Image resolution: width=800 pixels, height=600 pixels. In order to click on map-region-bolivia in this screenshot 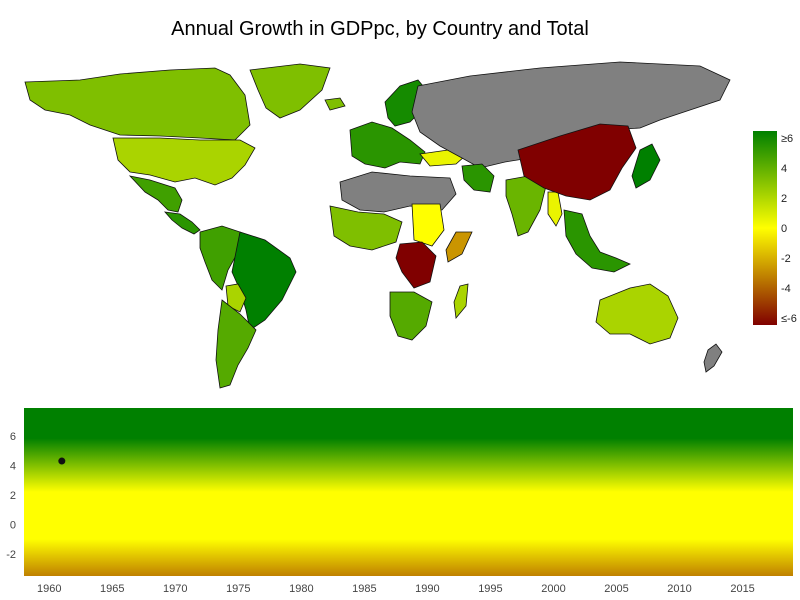, I will do `click(236, 298)`.